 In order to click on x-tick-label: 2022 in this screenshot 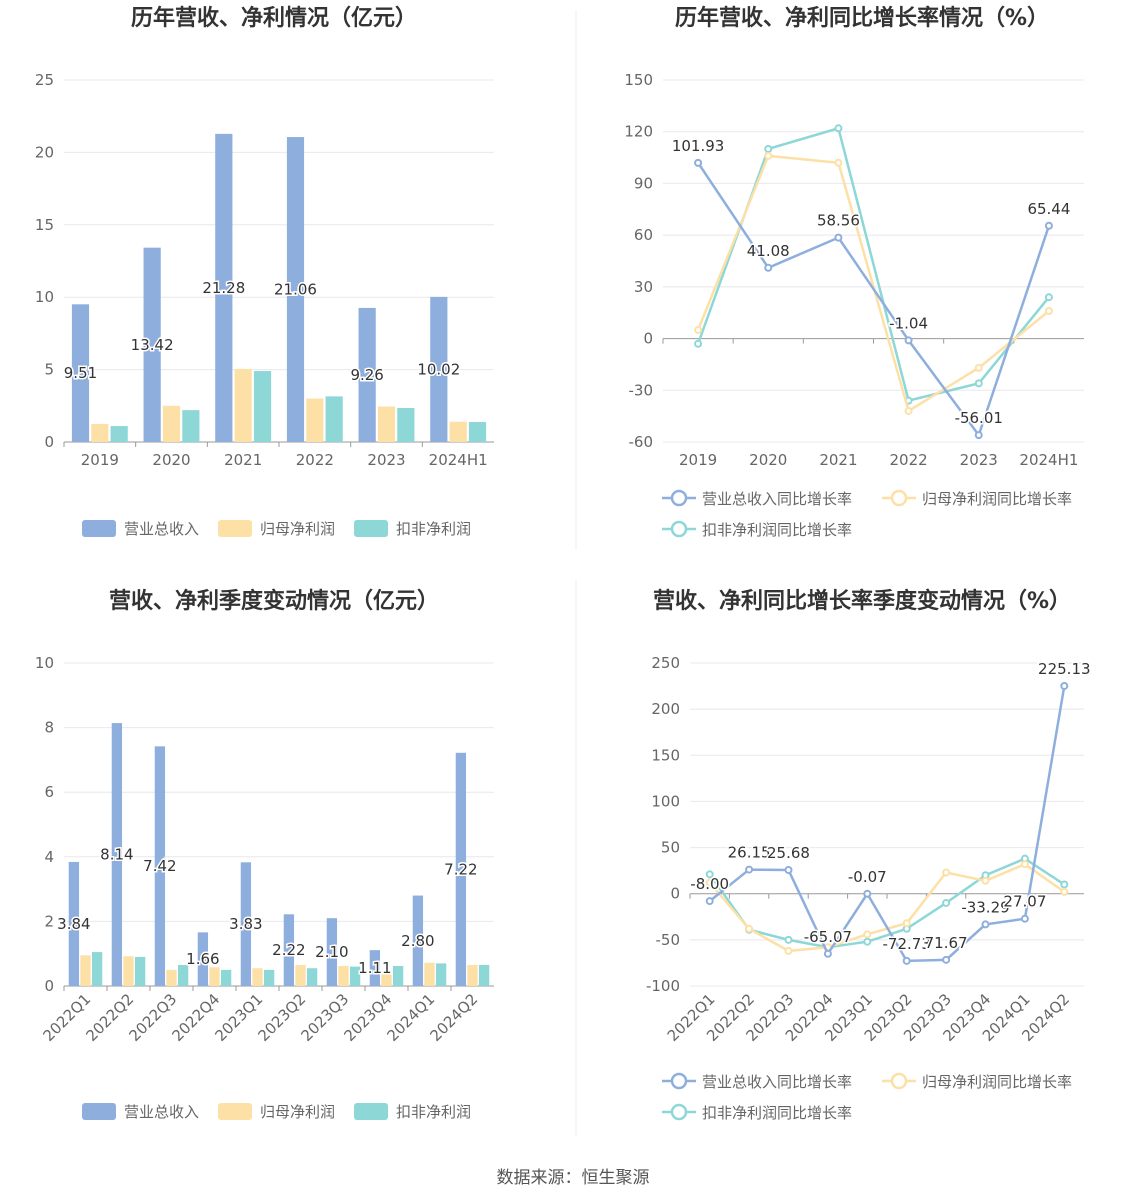, I will do `click(908, 460)`.